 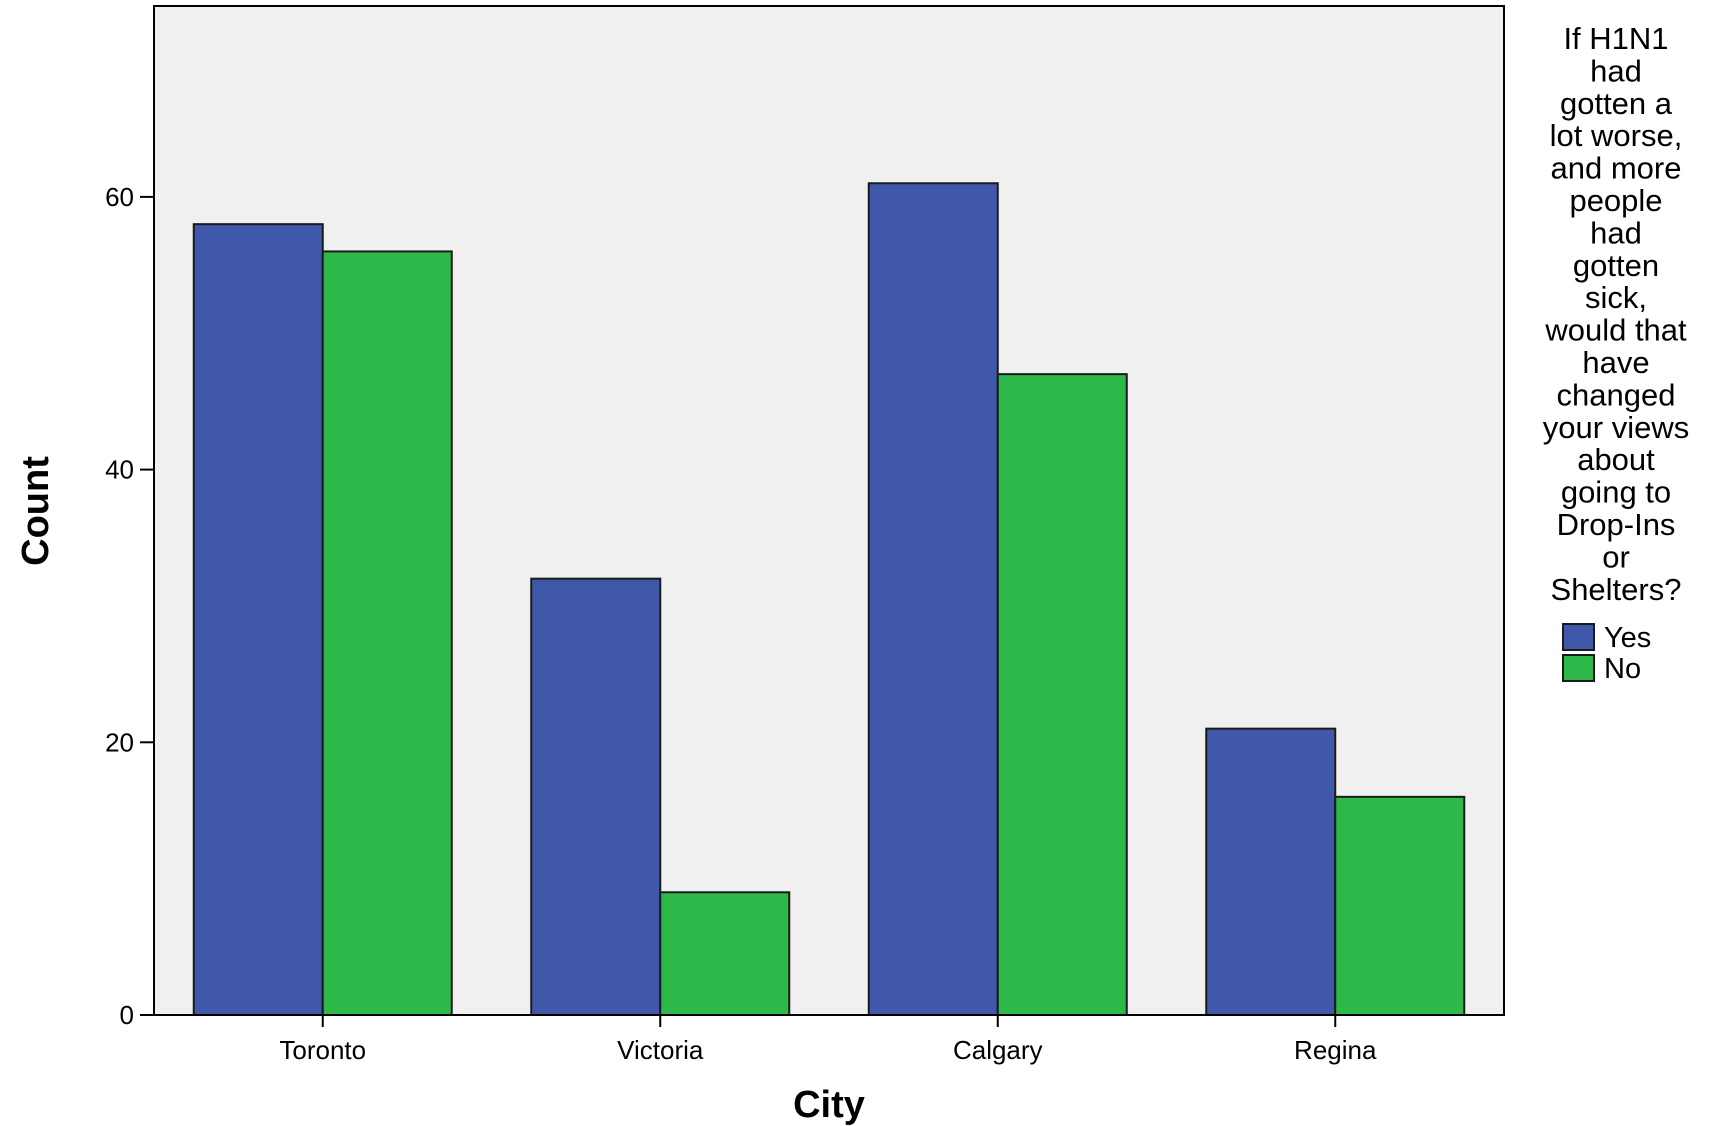 I want to click on legend-title-line: have, so click(x=1615, y=362).